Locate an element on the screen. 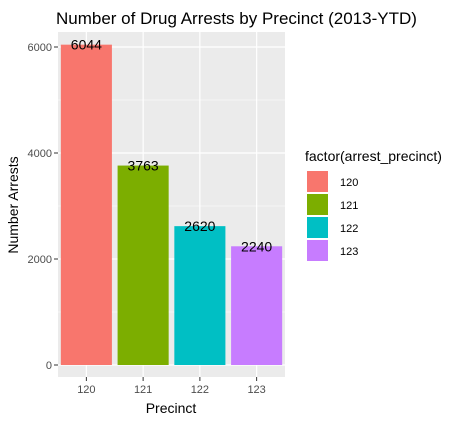 The width and height of the screenshot is (465, 423). legend-label-123: 123 is located at coordinates (349, 252).